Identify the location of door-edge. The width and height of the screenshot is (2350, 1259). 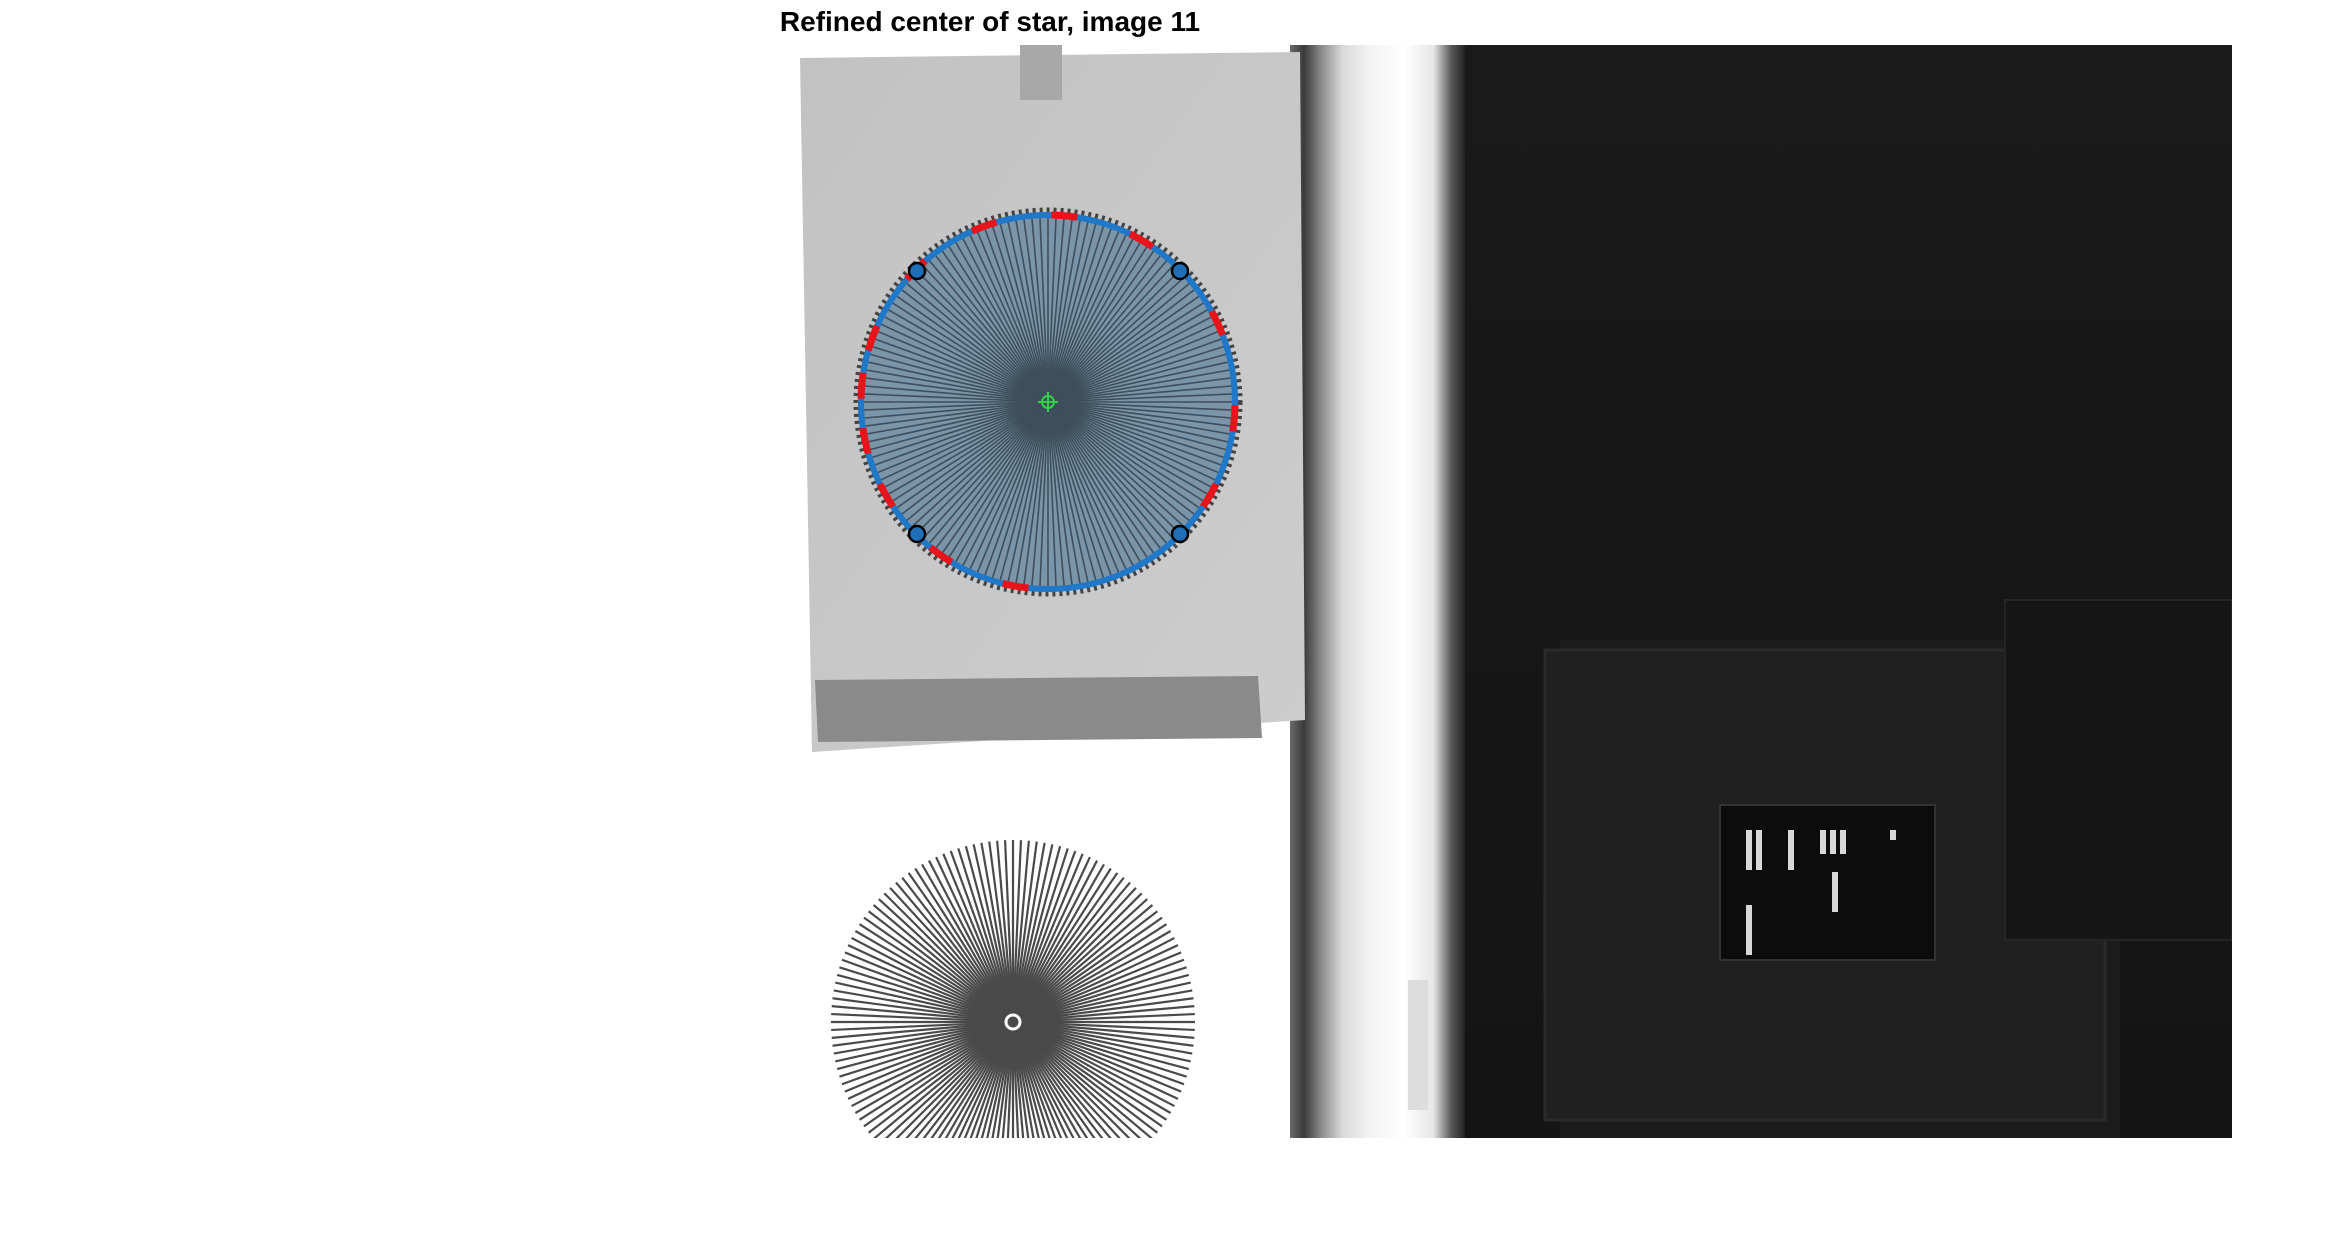
(1418, 1045).